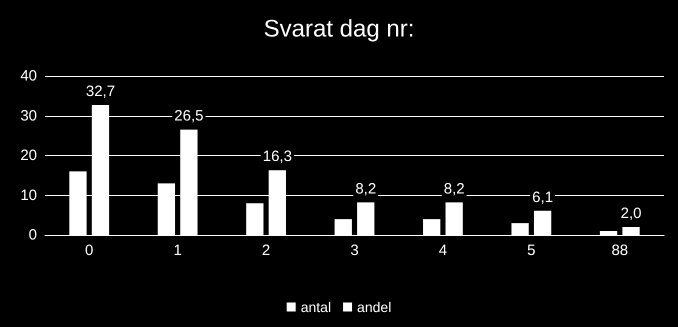 The image size is (678, 327). What do you see at coordinates (374, 307) in the screenshot?
I see `legend-label: andel` at bounding box center [374, 307].